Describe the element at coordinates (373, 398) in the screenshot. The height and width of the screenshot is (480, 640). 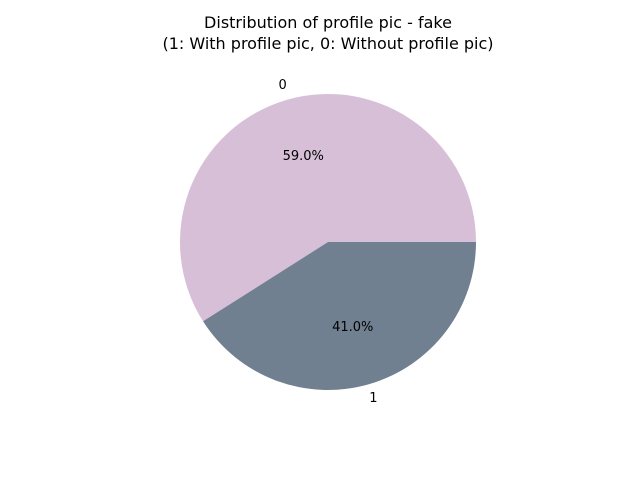
I see `slice-label-1: 1` at that location.